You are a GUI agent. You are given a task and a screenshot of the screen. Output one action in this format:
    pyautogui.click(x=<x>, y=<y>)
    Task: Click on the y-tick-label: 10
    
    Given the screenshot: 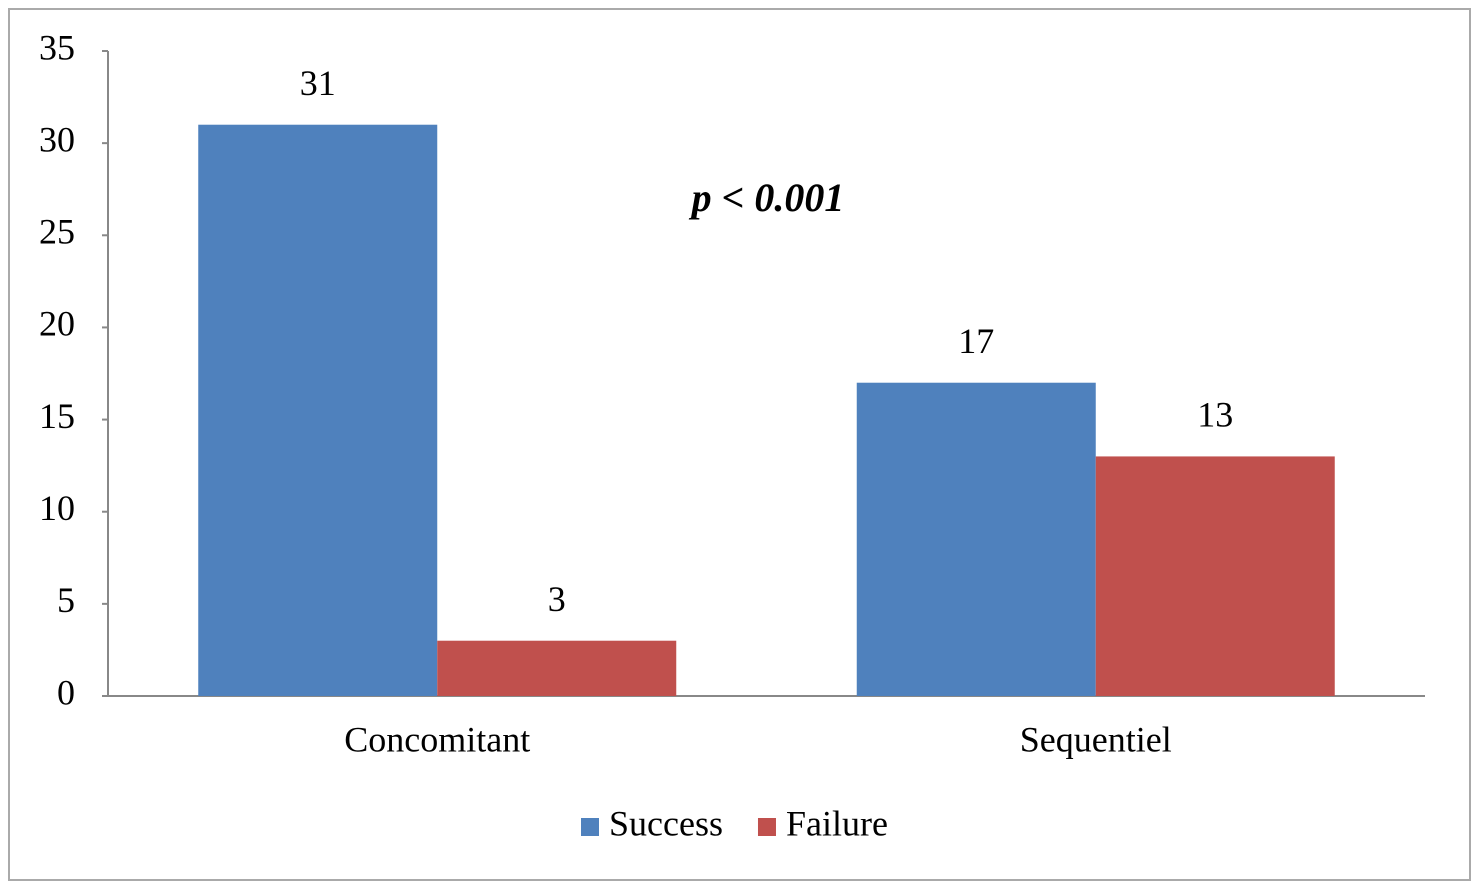 What is the action you would take?
    pyautogui.click(x=57, y=508)
    